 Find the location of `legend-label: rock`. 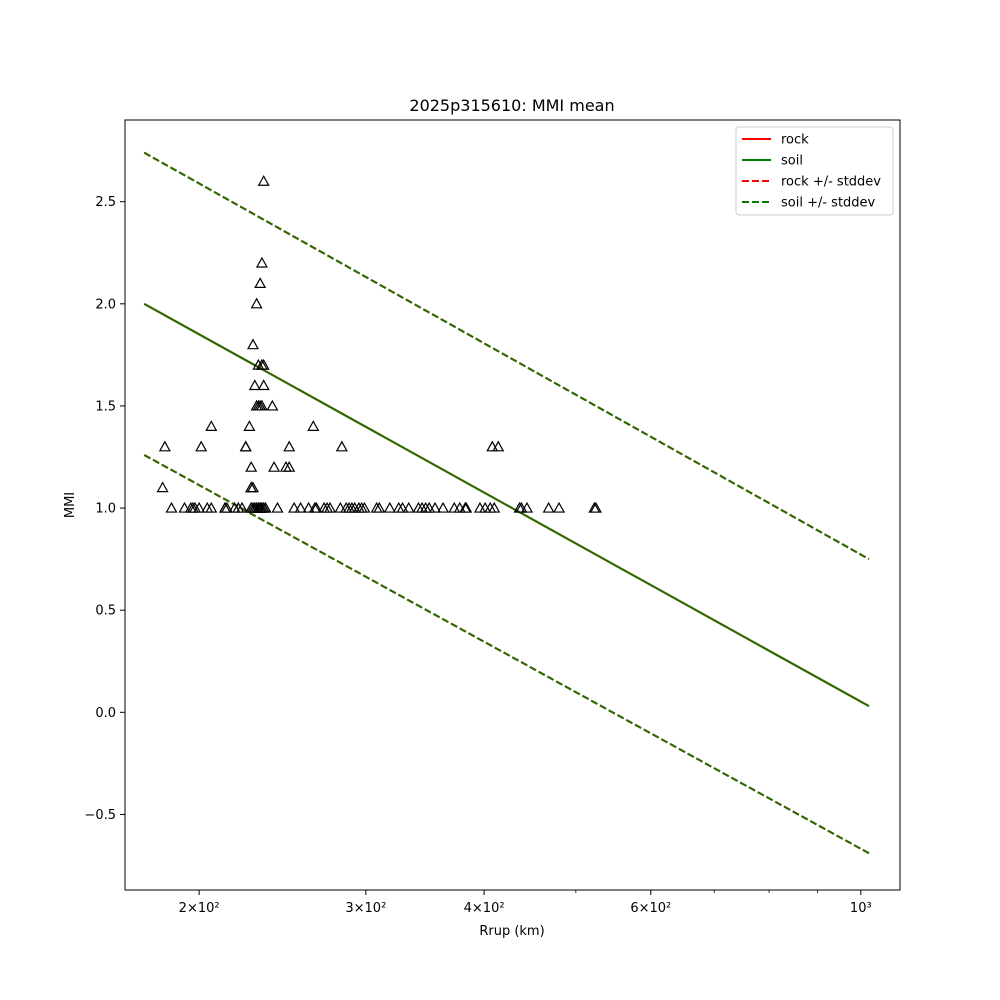

legend-label: rock is located at coordinates (795, 140).